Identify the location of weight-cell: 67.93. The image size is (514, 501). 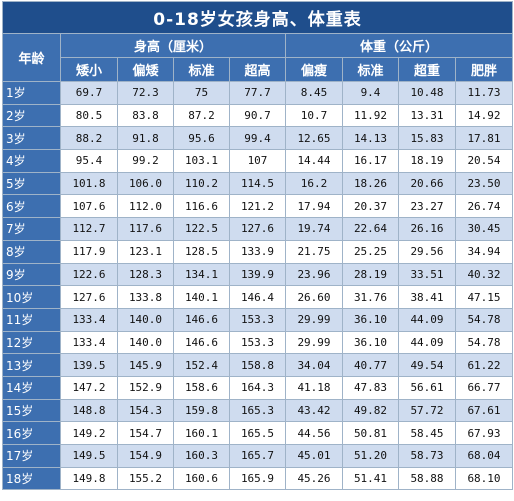
(484, 433).